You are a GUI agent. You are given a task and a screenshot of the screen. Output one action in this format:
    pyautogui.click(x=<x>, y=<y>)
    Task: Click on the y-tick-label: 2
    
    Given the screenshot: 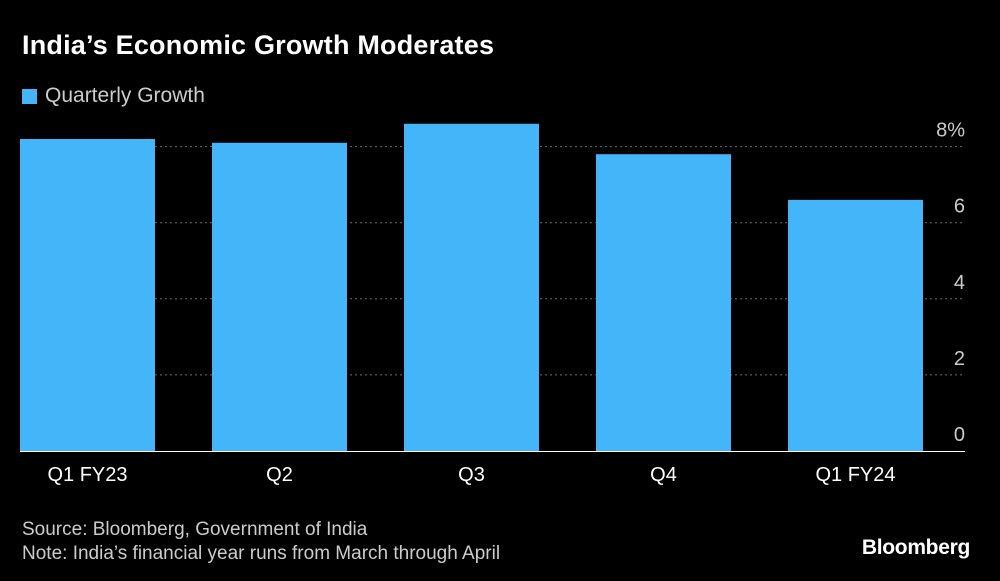 What is the action you would take?
    pyautogui.click(x=959, y=359)
    